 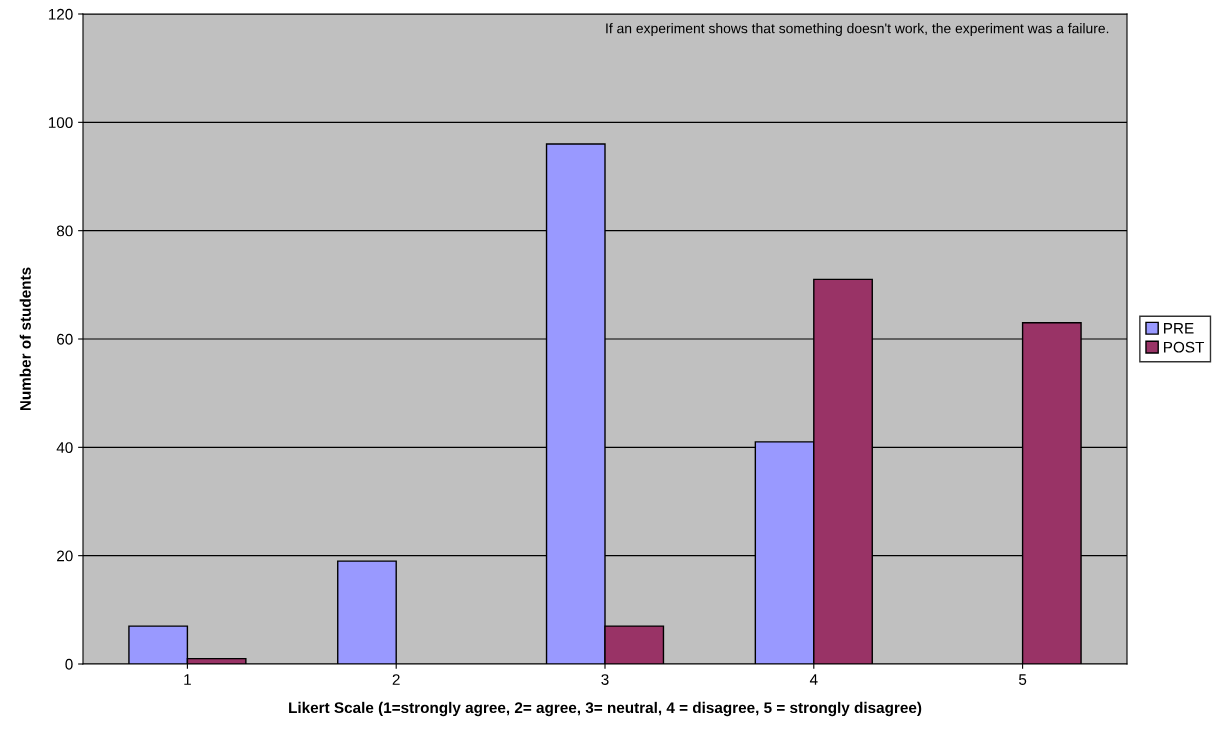 I want to click on x-tick-label: 3, so click(x=605, y=679).